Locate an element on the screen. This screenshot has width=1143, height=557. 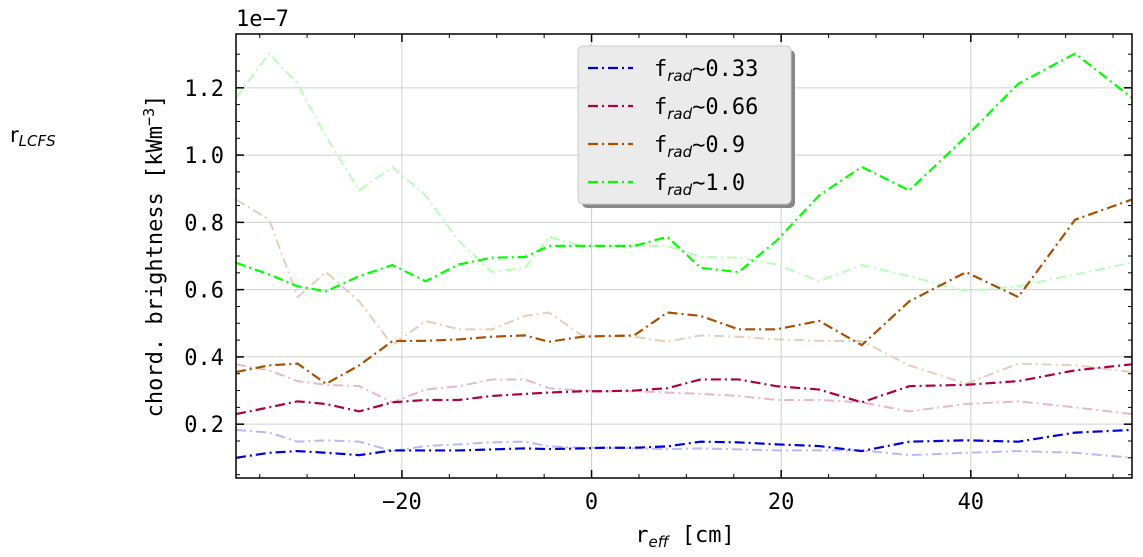
y-axis-label: chord. brightness [kWm−3] is located at coordinates (154, 256).